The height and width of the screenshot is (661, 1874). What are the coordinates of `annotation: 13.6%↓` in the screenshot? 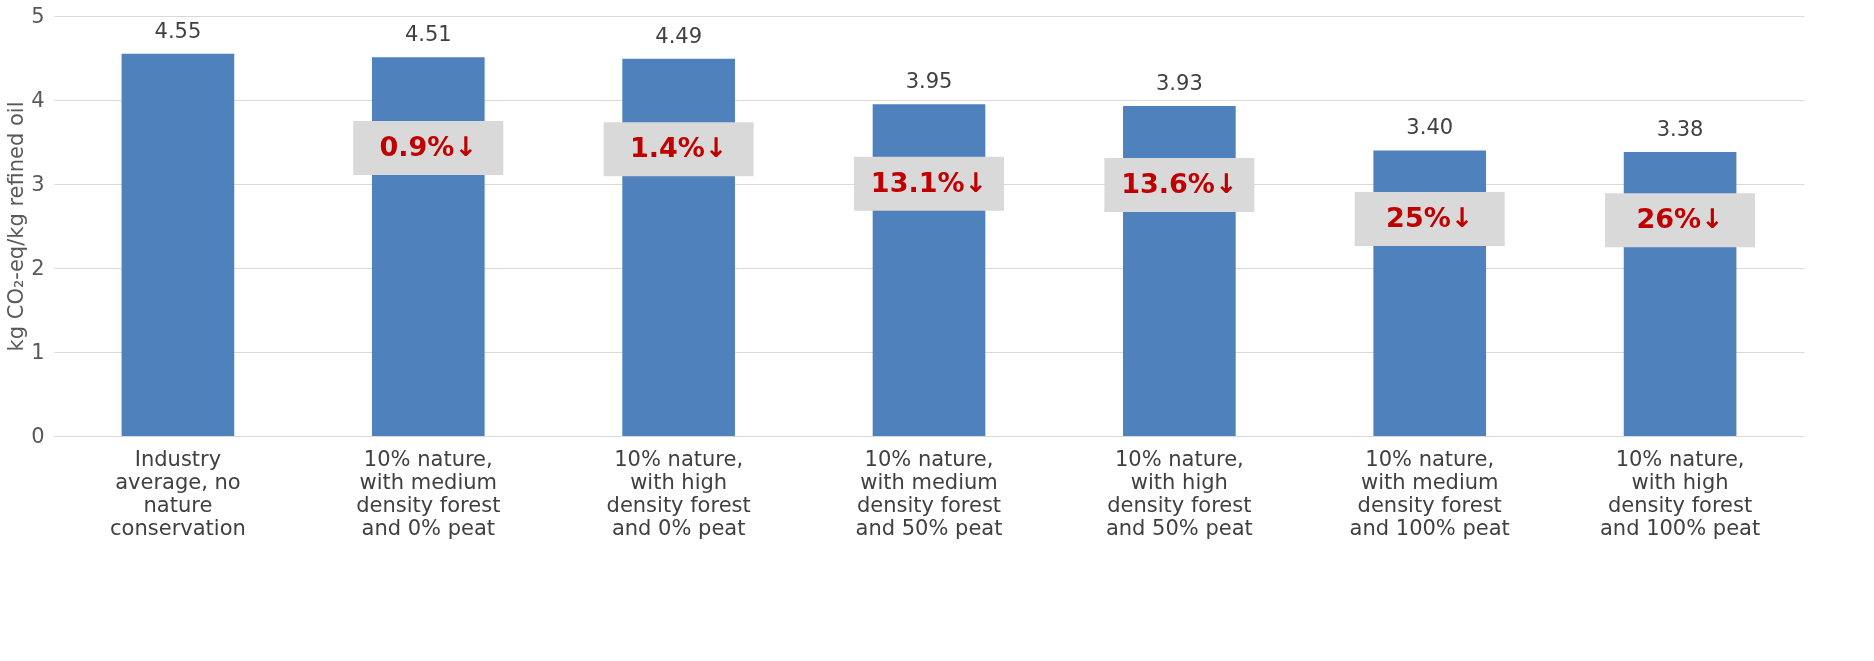 It's located at (1179, 184).